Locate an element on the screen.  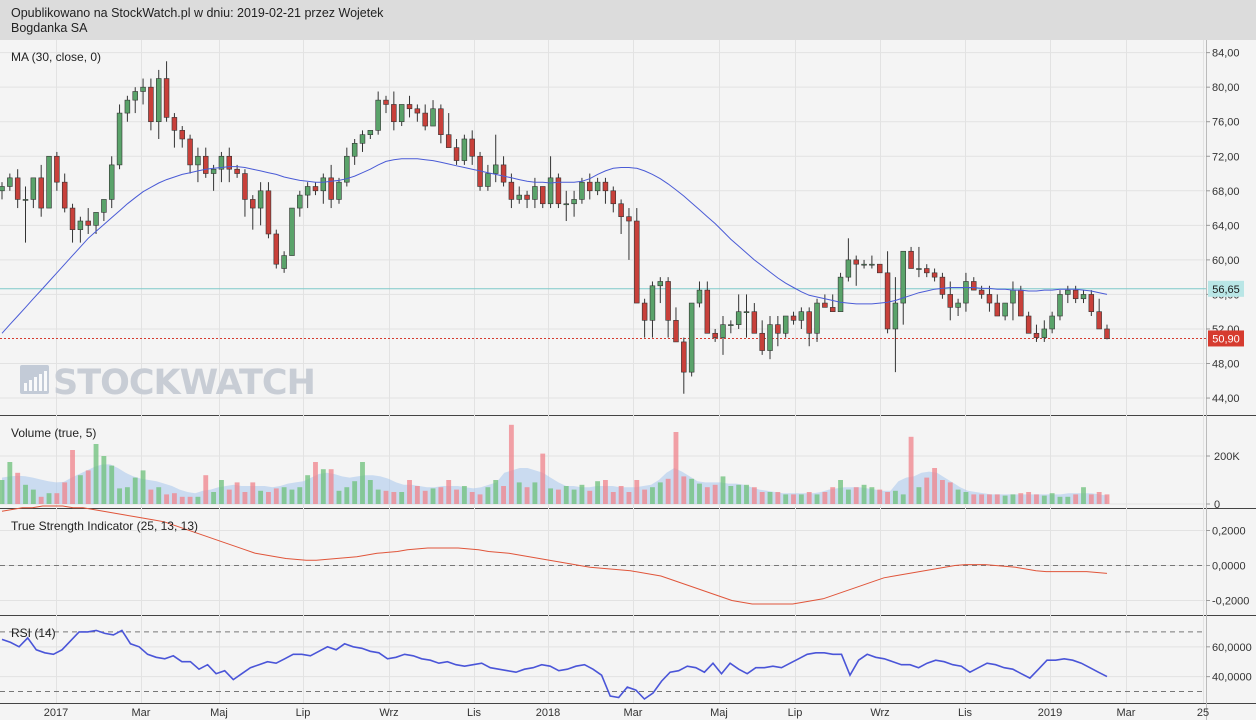
price-pane-label: MA (30, close, 0) is located at coordinates (56, 57).